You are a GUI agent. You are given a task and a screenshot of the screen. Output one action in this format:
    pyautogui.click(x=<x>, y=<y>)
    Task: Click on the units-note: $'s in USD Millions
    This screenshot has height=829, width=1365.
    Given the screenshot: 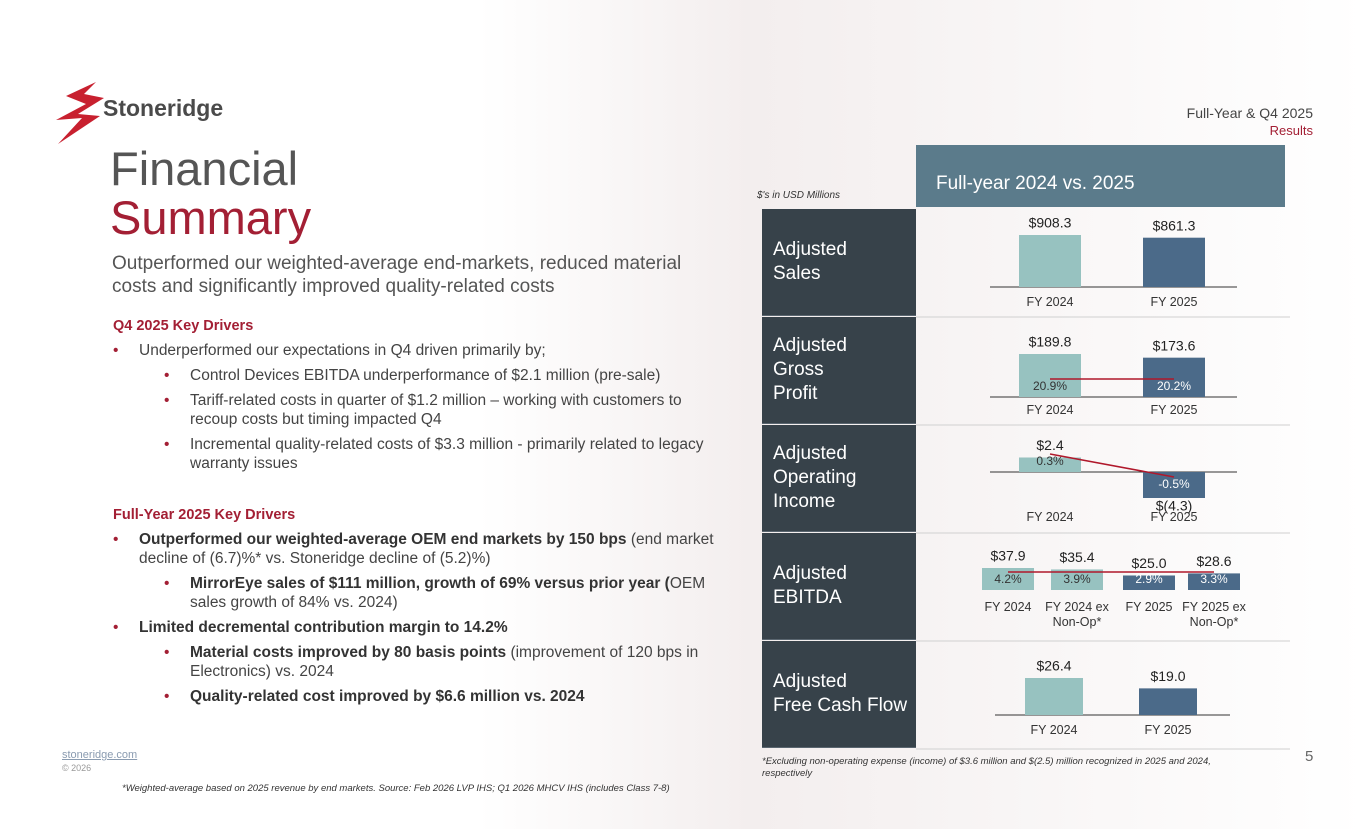 What is the action you would take?
    pyautogui.click(x=799, y=195)
    